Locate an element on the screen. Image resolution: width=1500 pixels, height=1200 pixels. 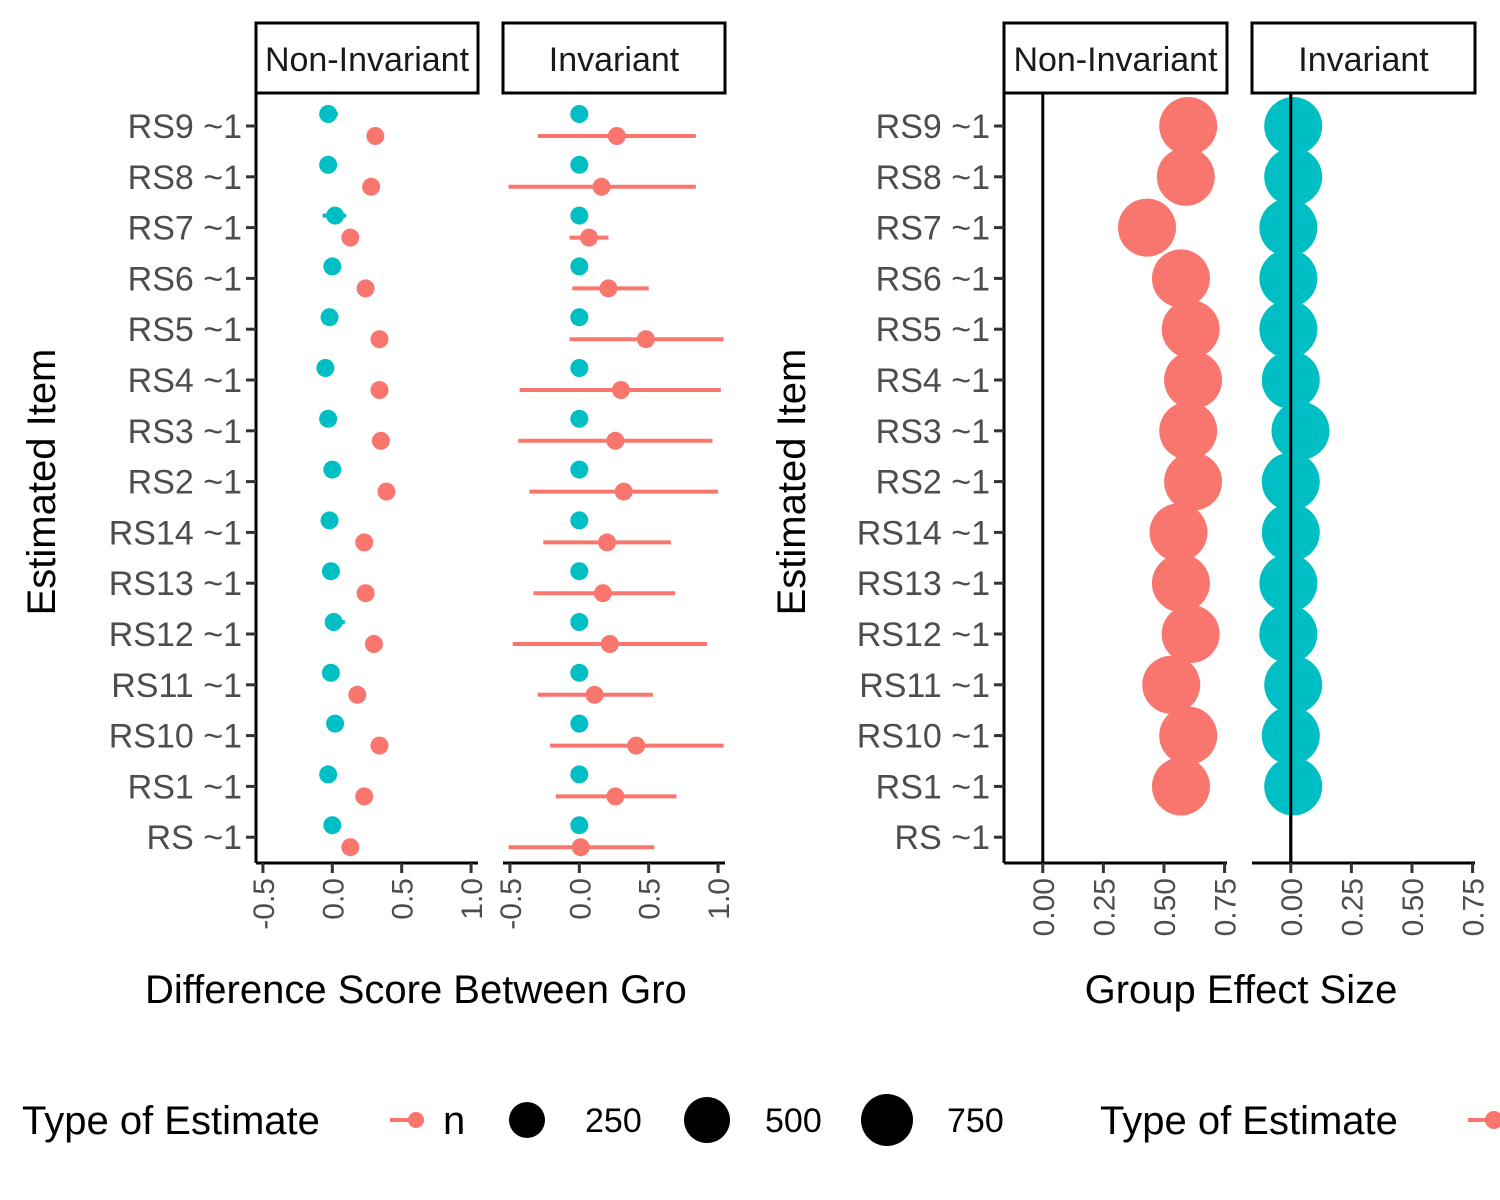
left-y-tick-label: RS6 ~1 is located at coordinates (185, 279).